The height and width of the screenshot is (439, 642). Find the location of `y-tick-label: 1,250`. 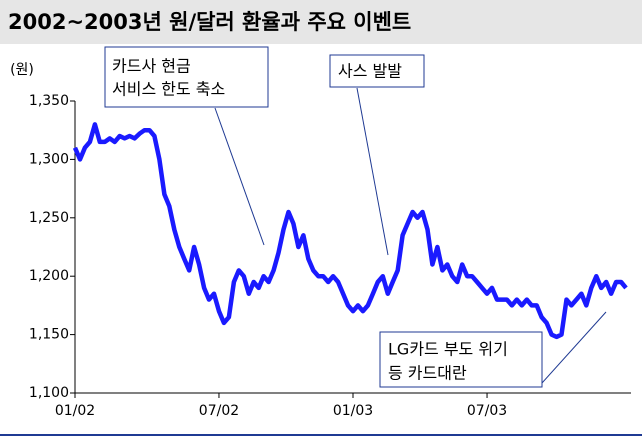

y-tick-label: 1,250 is located at coordinates (49, 218).